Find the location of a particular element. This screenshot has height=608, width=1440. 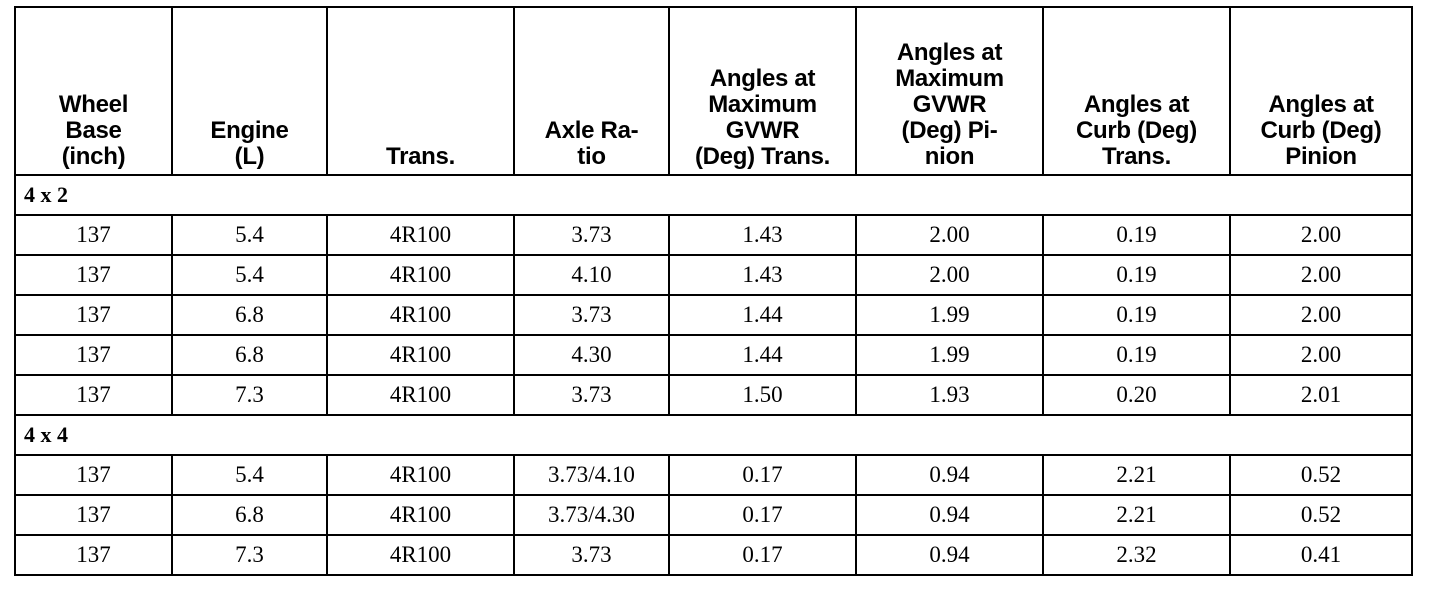

max-gvwr-pinion-angle-cell: 1.93 is located at coordinates (949, 395).